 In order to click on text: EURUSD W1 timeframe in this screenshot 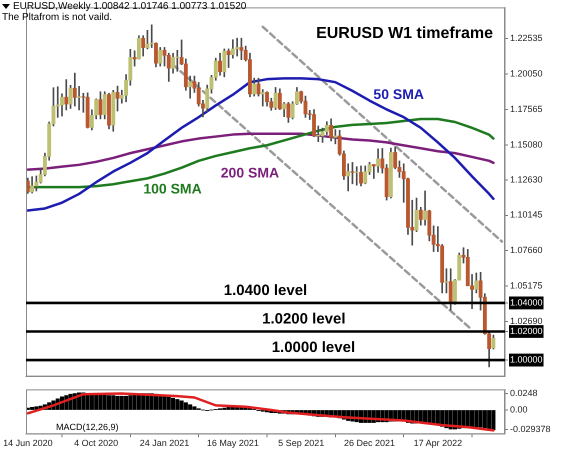, I will do `click(405, 33)`.